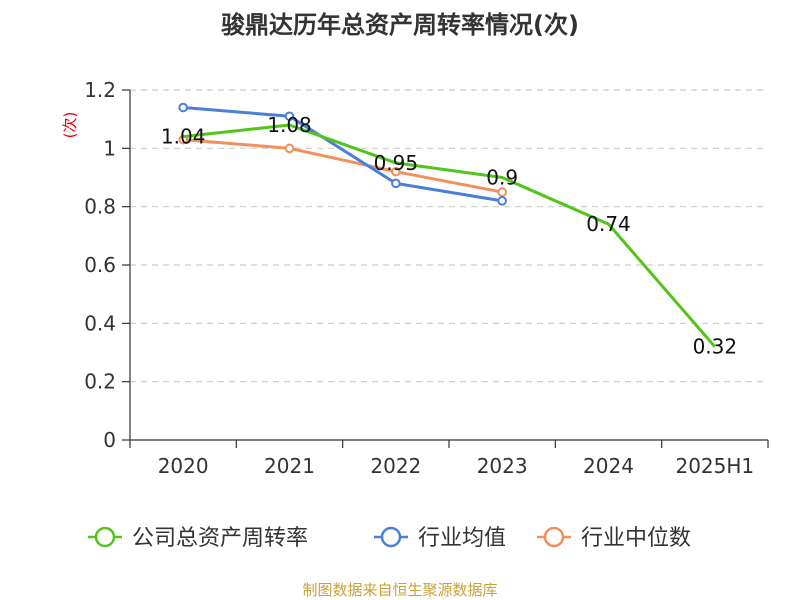 The height and width of the screenshot is (600, 800). I want to click on legend-label: 公司总资产周转率, so click(220, 538).